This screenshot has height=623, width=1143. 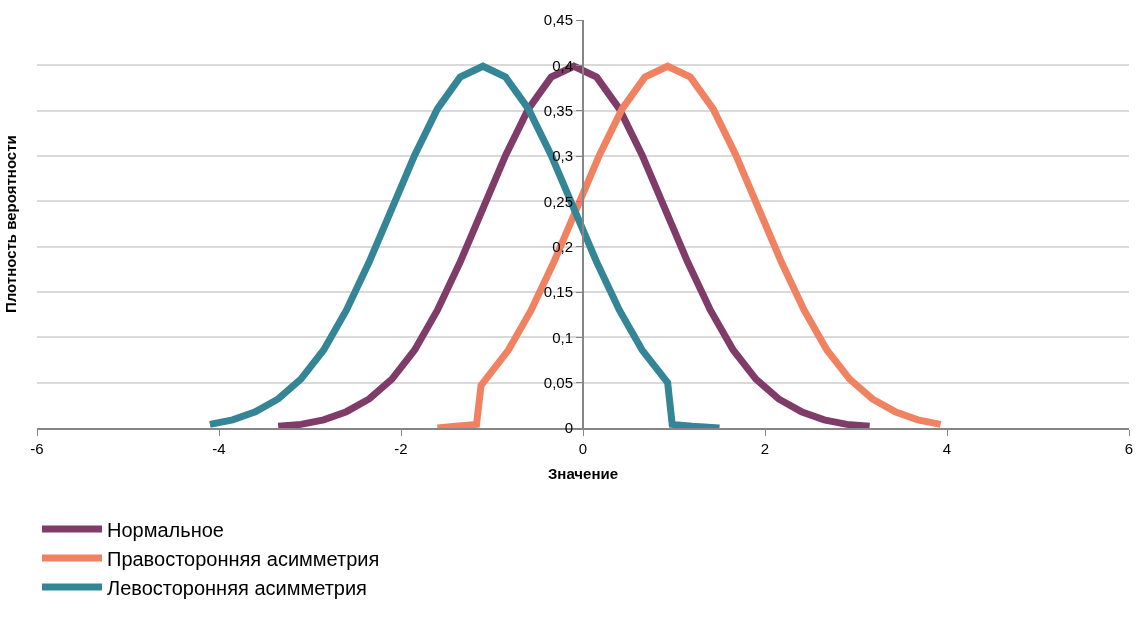 What do you see at coordinates (243, 558) in the screenshot?
I see `legend-label: Правосторонняя асимметрия` at bounding box center [243, 558].